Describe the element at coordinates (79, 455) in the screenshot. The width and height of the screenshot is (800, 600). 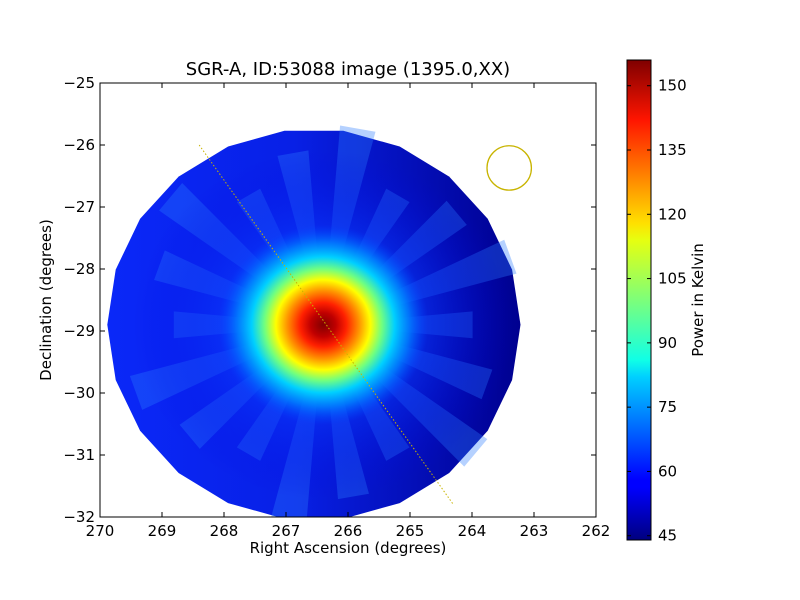
I see `y-tick-label: −31` at that location.